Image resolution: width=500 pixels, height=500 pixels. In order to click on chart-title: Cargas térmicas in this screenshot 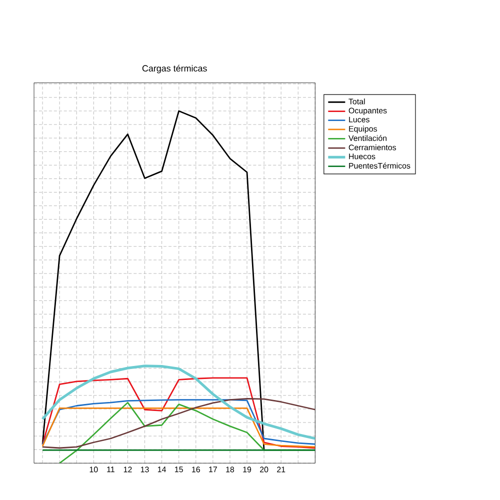, I will do `click(174, 69)`.